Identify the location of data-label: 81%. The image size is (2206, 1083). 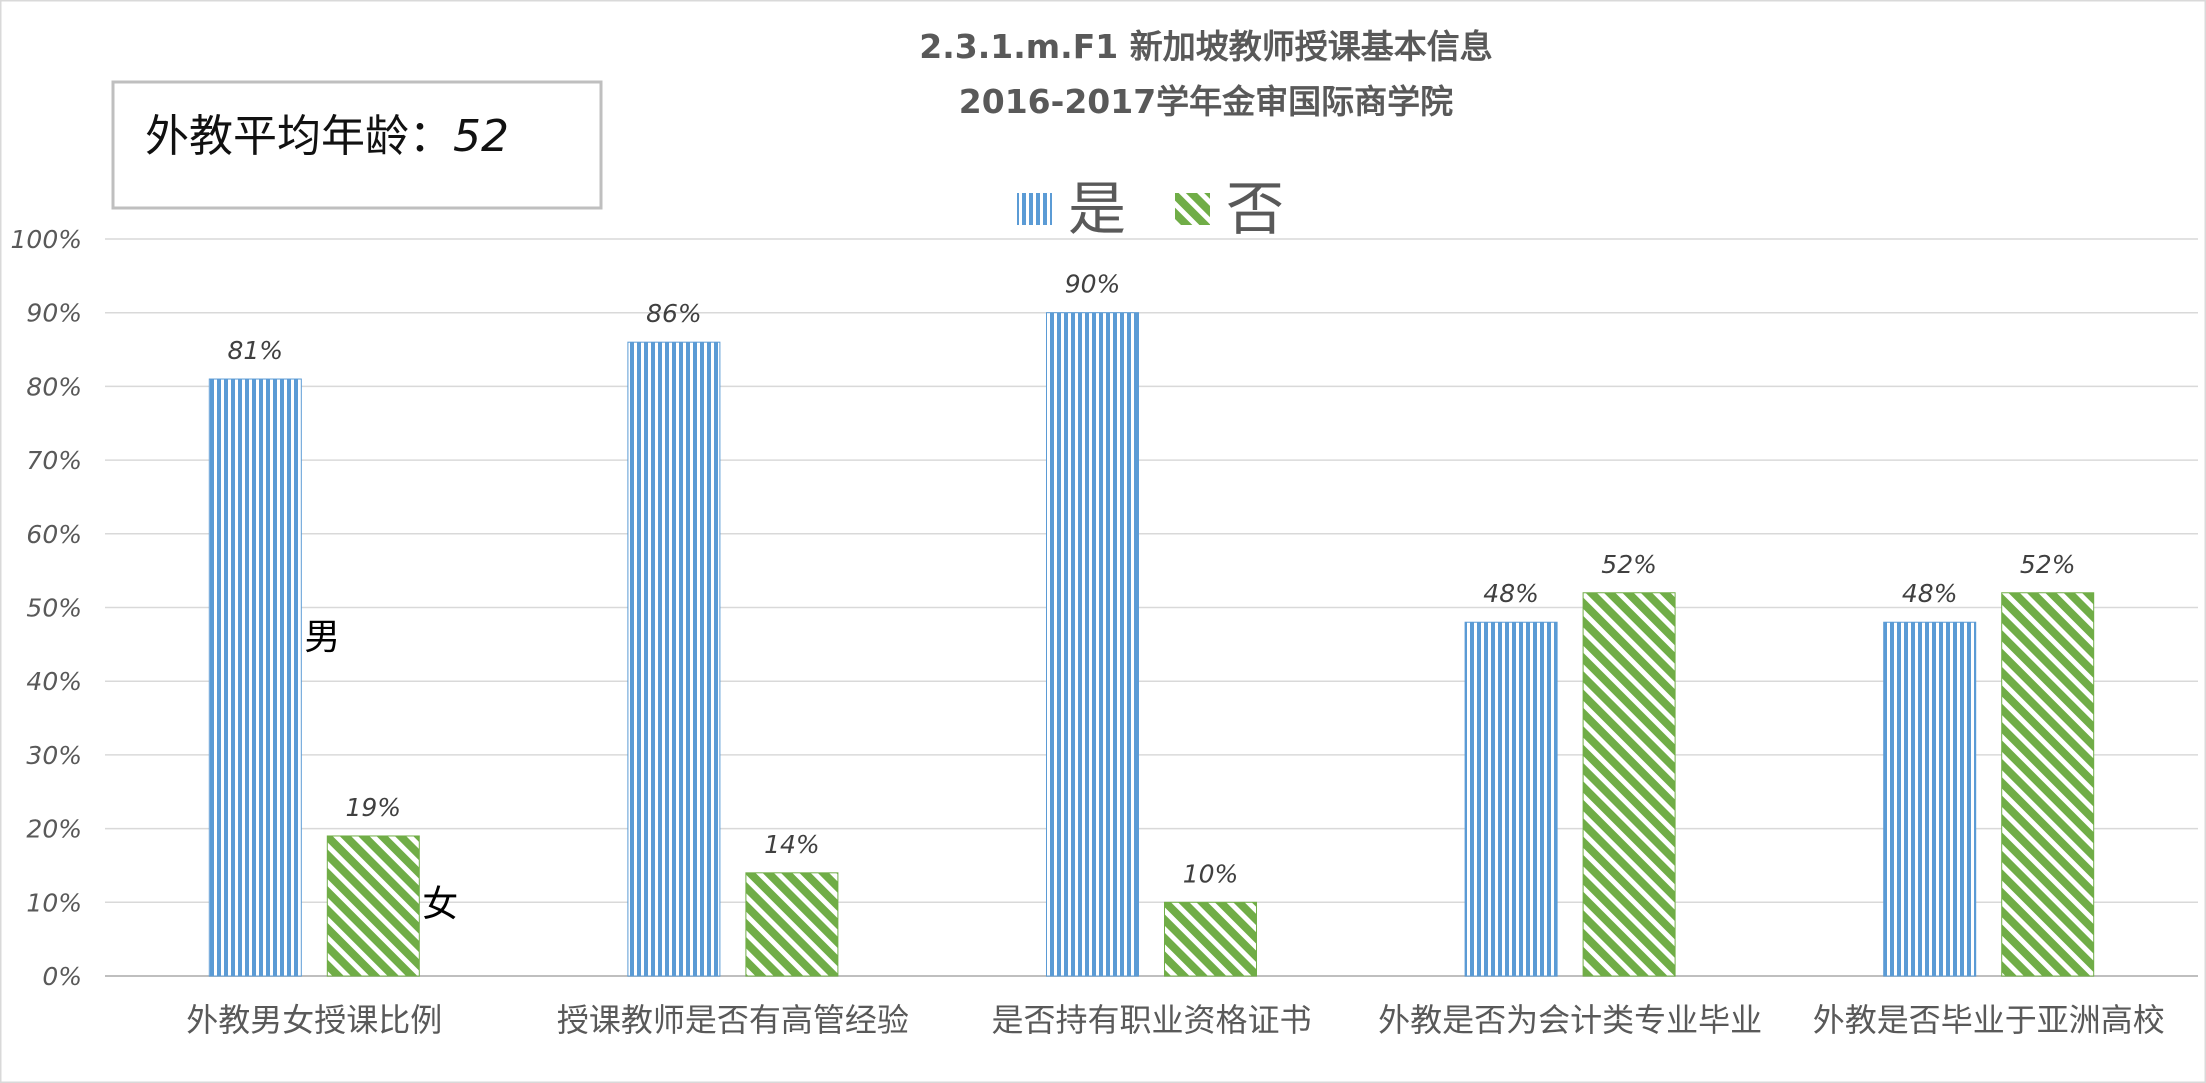
(256, 350).